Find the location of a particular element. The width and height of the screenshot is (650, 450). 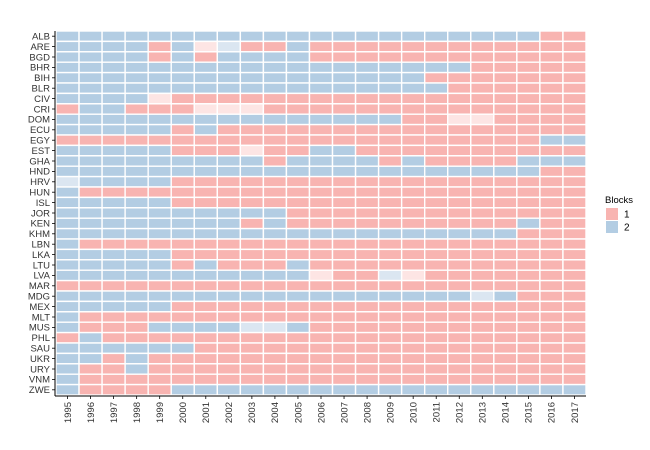

x-tick-label-2000: 2000 is located at coordinates (183, 412).